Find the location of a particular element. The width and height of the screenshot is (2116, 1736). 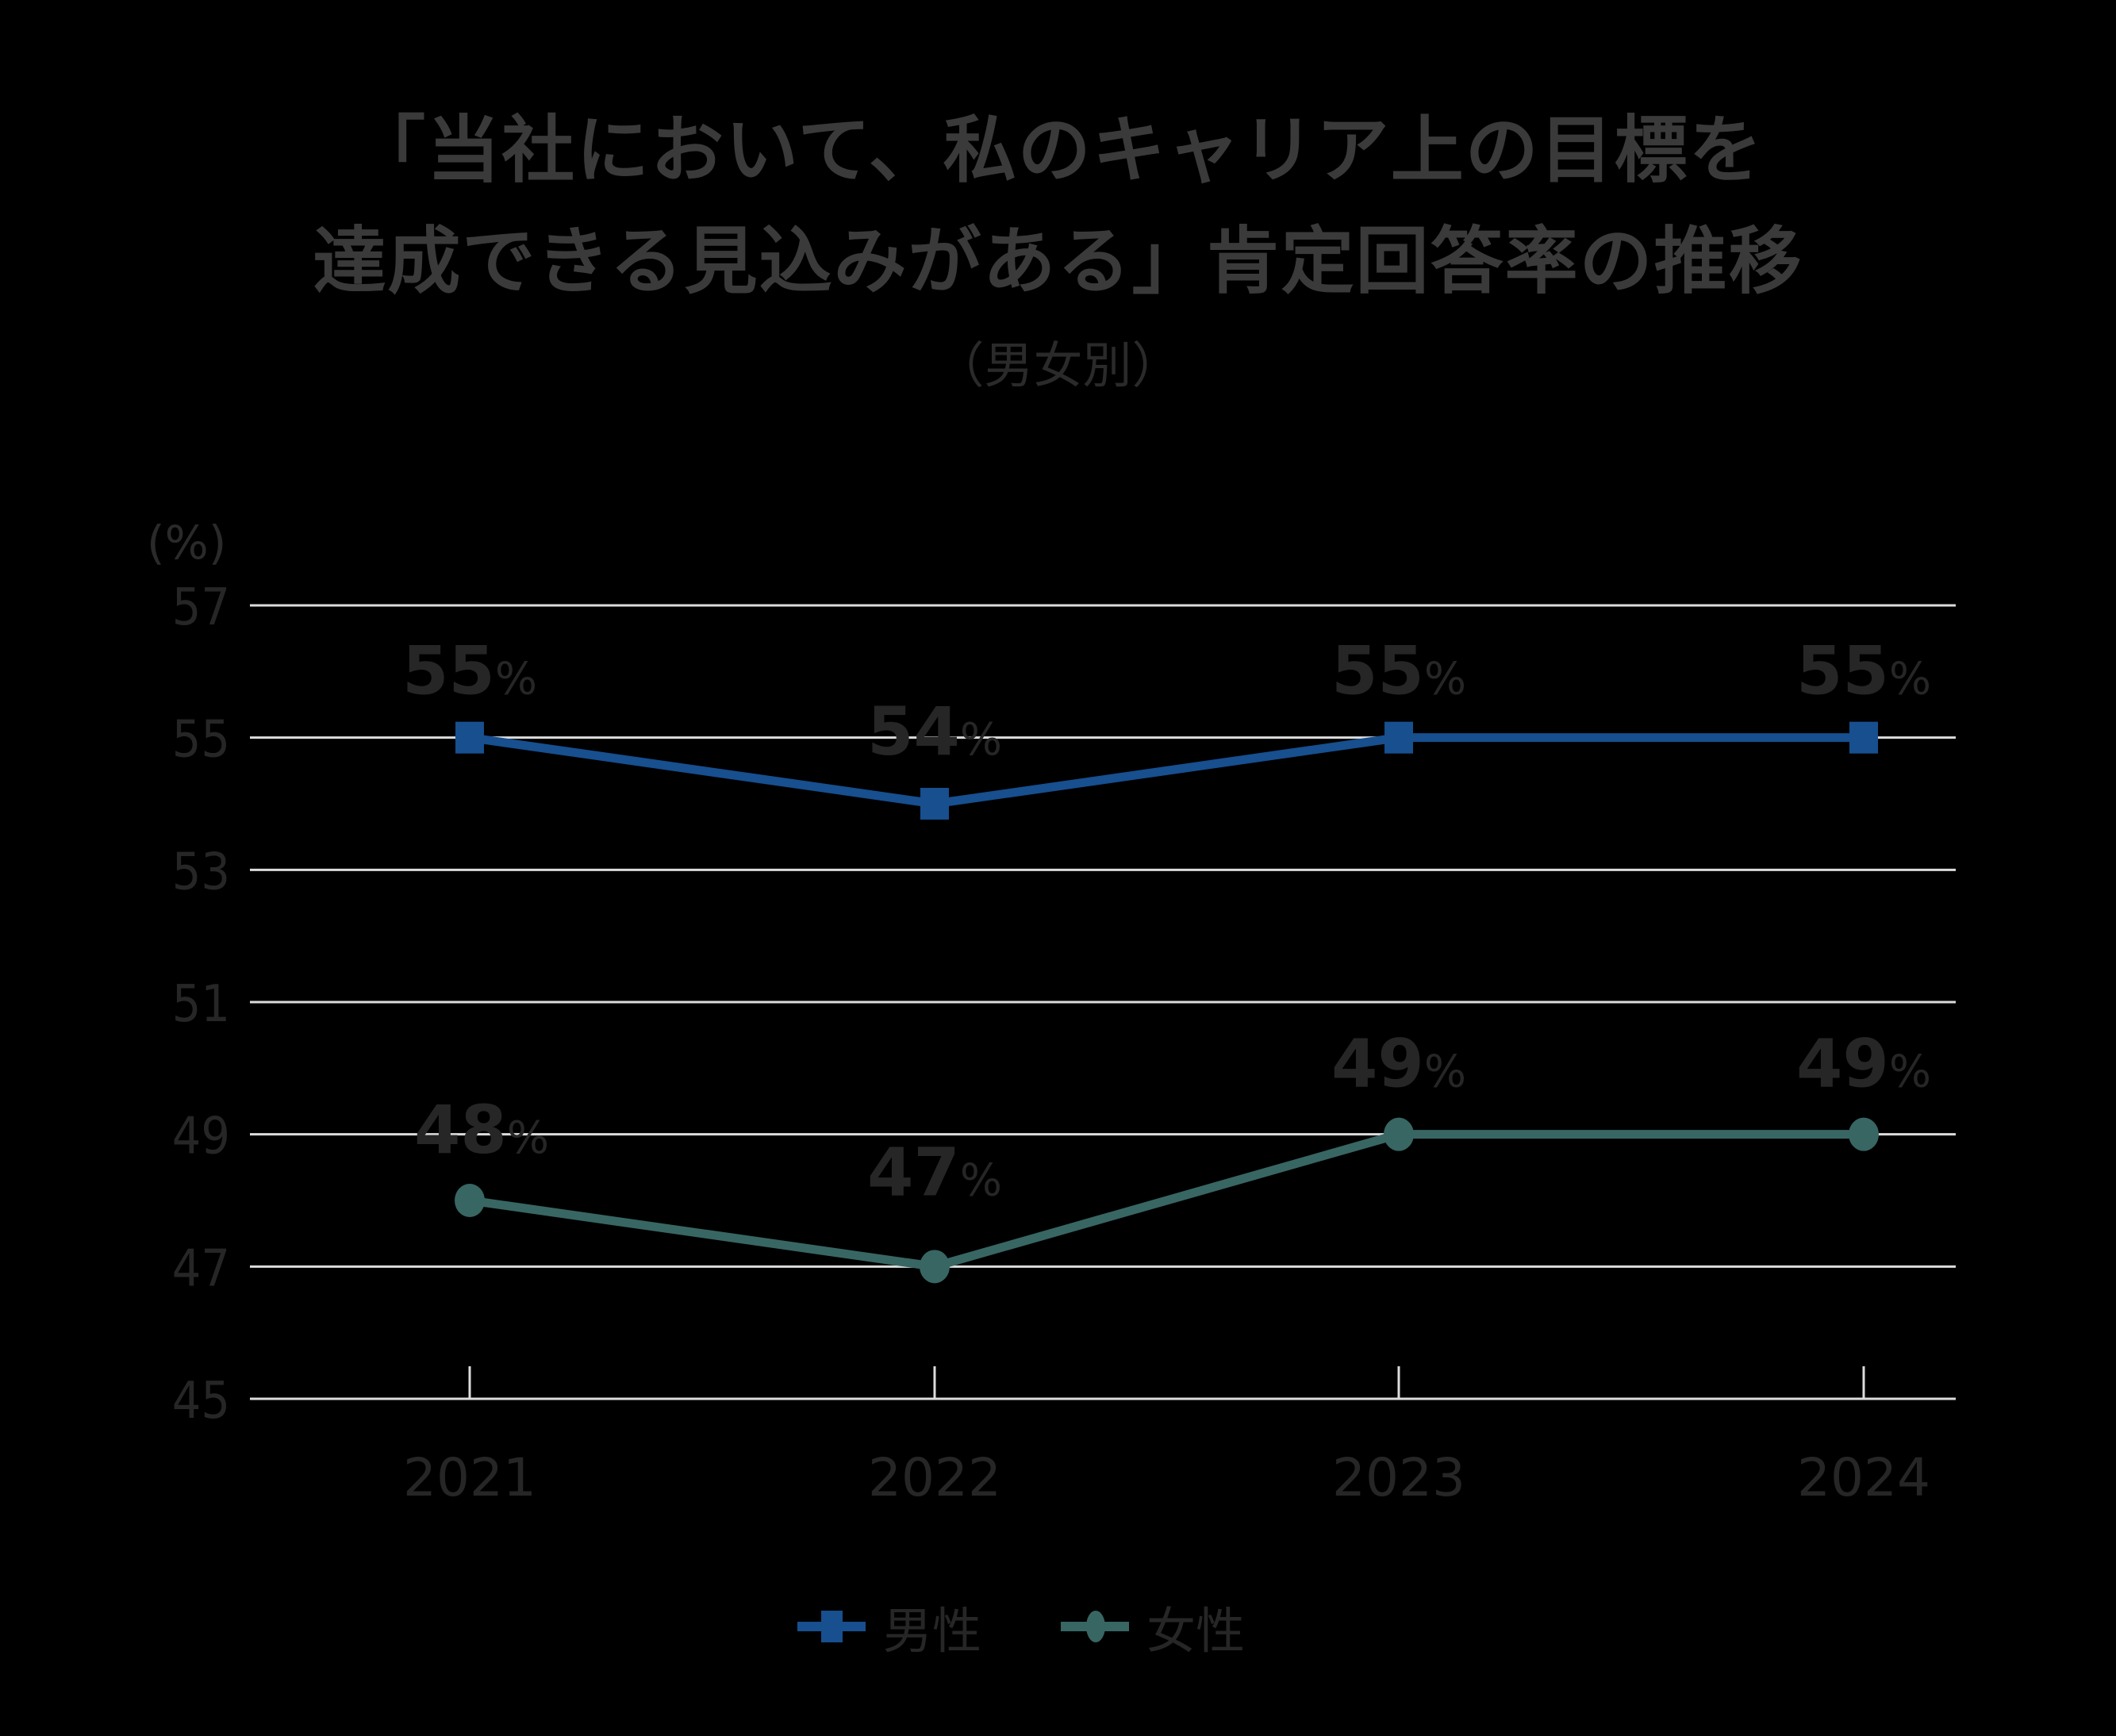

legend-item-male: 男性 is located at coordinates (889, 1627).